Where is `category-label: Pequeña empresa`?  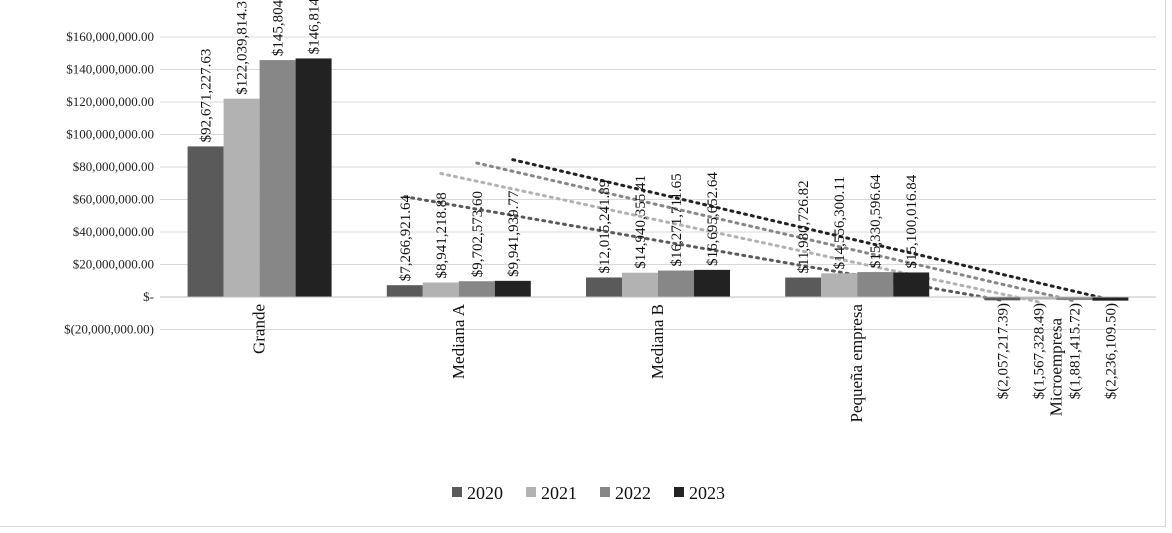
category-label: Pequeña empresa is located at coordinates (856, 363).